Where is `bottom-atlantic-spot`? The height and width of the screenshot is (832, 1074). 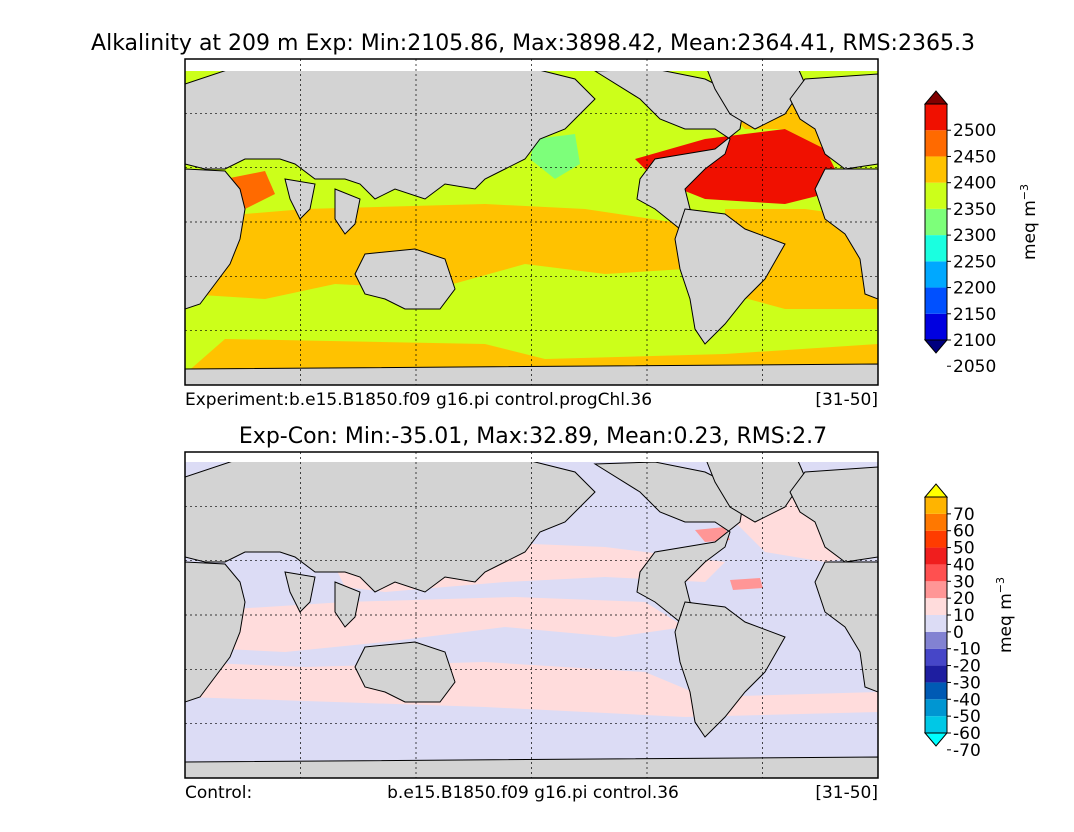 bottom-atlantic-spot is located at coordinates (746, 584).